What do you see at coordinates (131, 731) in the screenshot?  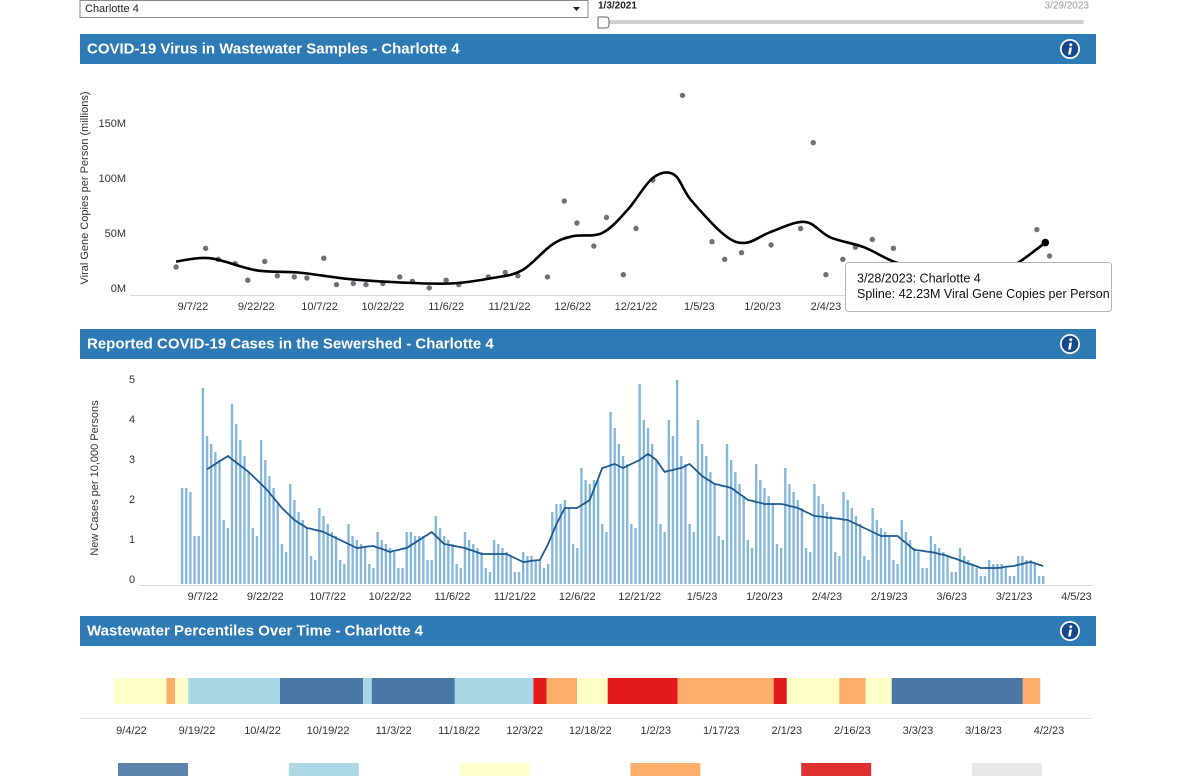 I see `x-tick-label: 9/4/22` at bounding box center [131, 731].